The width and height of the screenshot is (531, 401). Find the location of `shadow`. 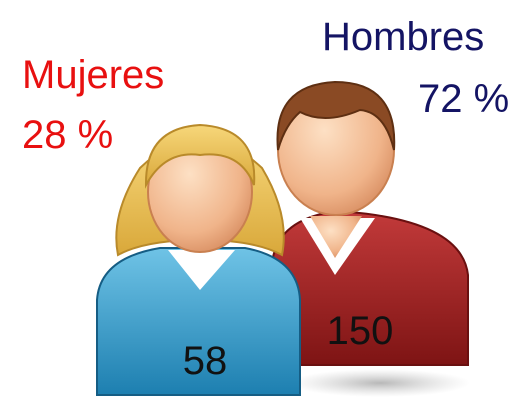

shadow is located at coordinates (380, 383).